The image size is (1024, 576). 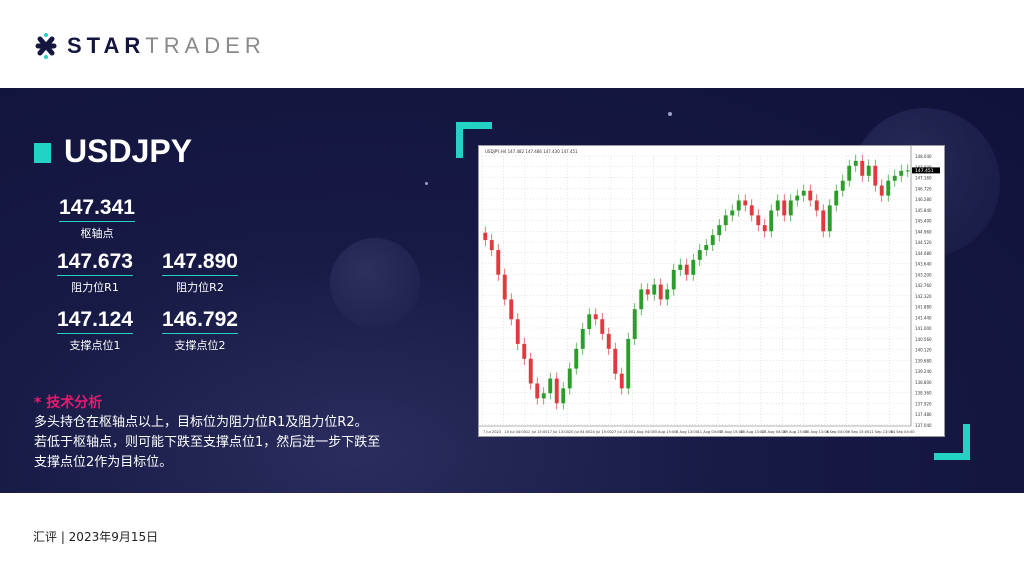 I want to click on y-tick-label: 147.160, so click(x=923, y=178).